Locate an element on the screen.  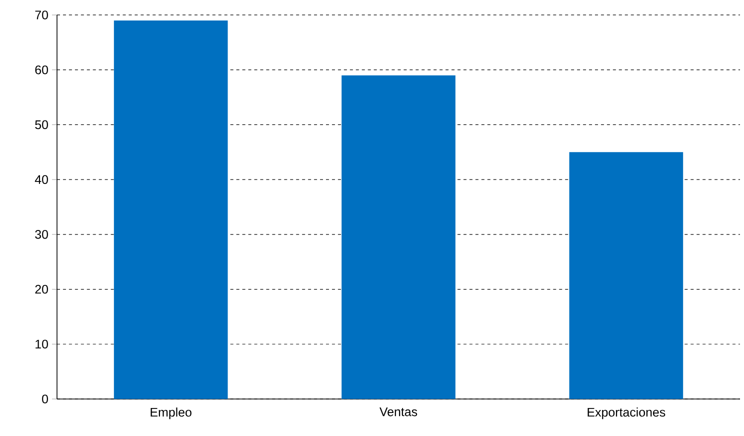
y-tick-label: 10 is located at coordinates (42, 344).